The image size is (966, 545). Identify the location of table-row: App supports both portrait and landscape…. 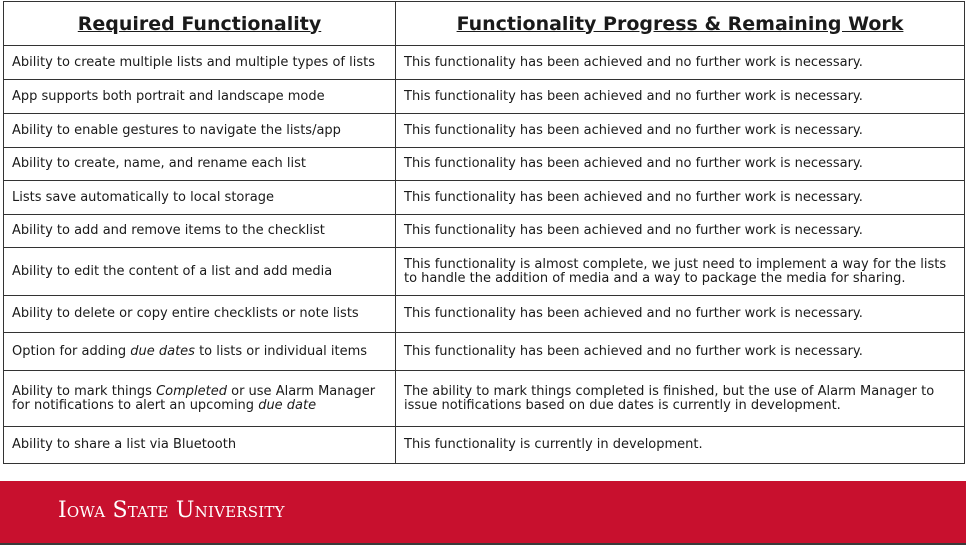
(484, 96).